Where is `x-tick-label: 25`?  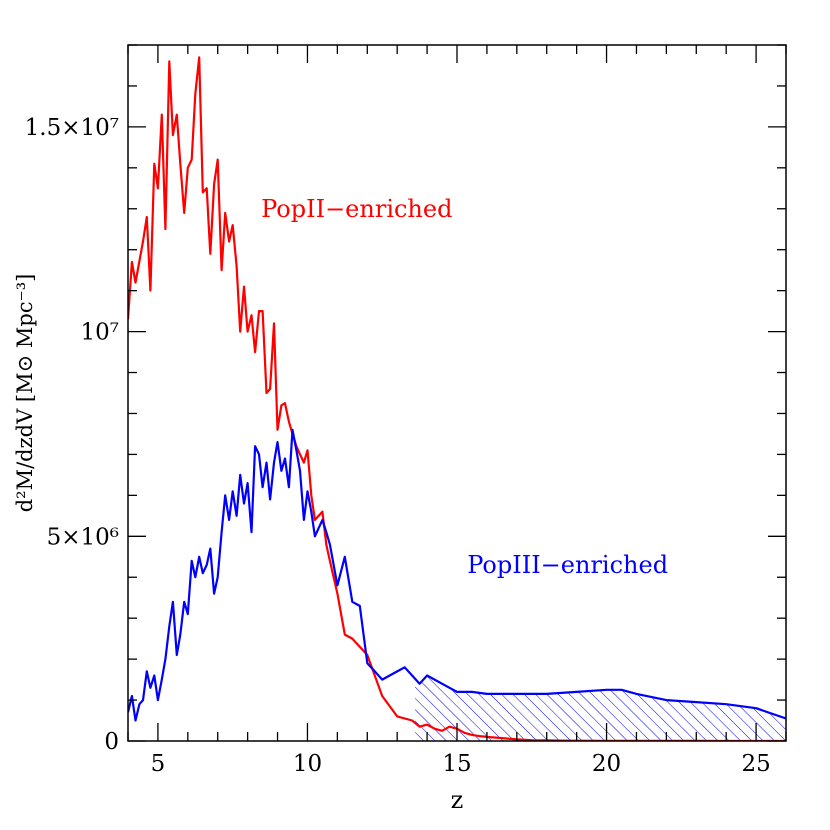 x-tick-label: 25 is located at coordinates (755, 764).